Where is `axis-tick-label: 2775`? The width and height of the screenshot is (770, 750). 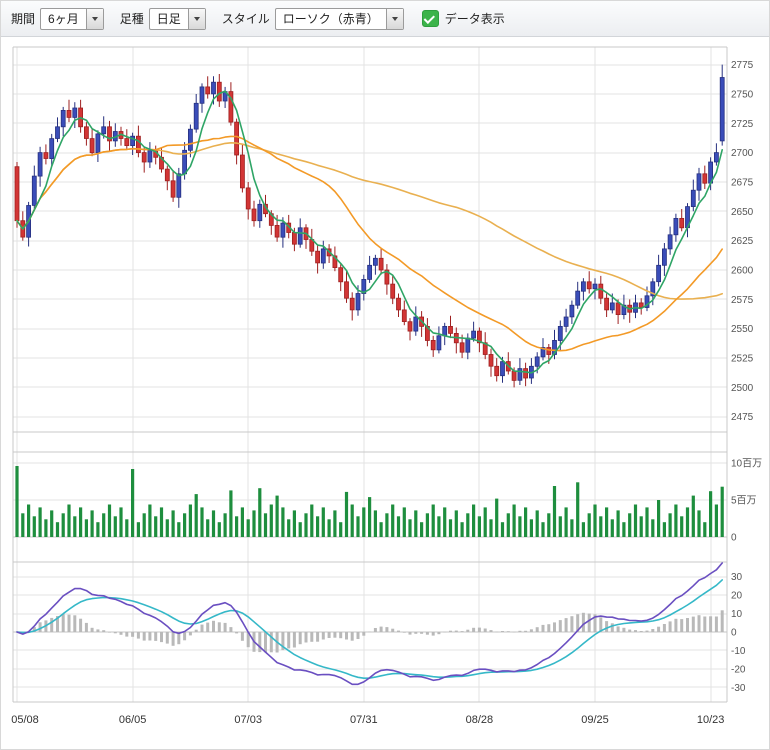
axis-tick-label: 2775 is located at coordinates (742, 65).